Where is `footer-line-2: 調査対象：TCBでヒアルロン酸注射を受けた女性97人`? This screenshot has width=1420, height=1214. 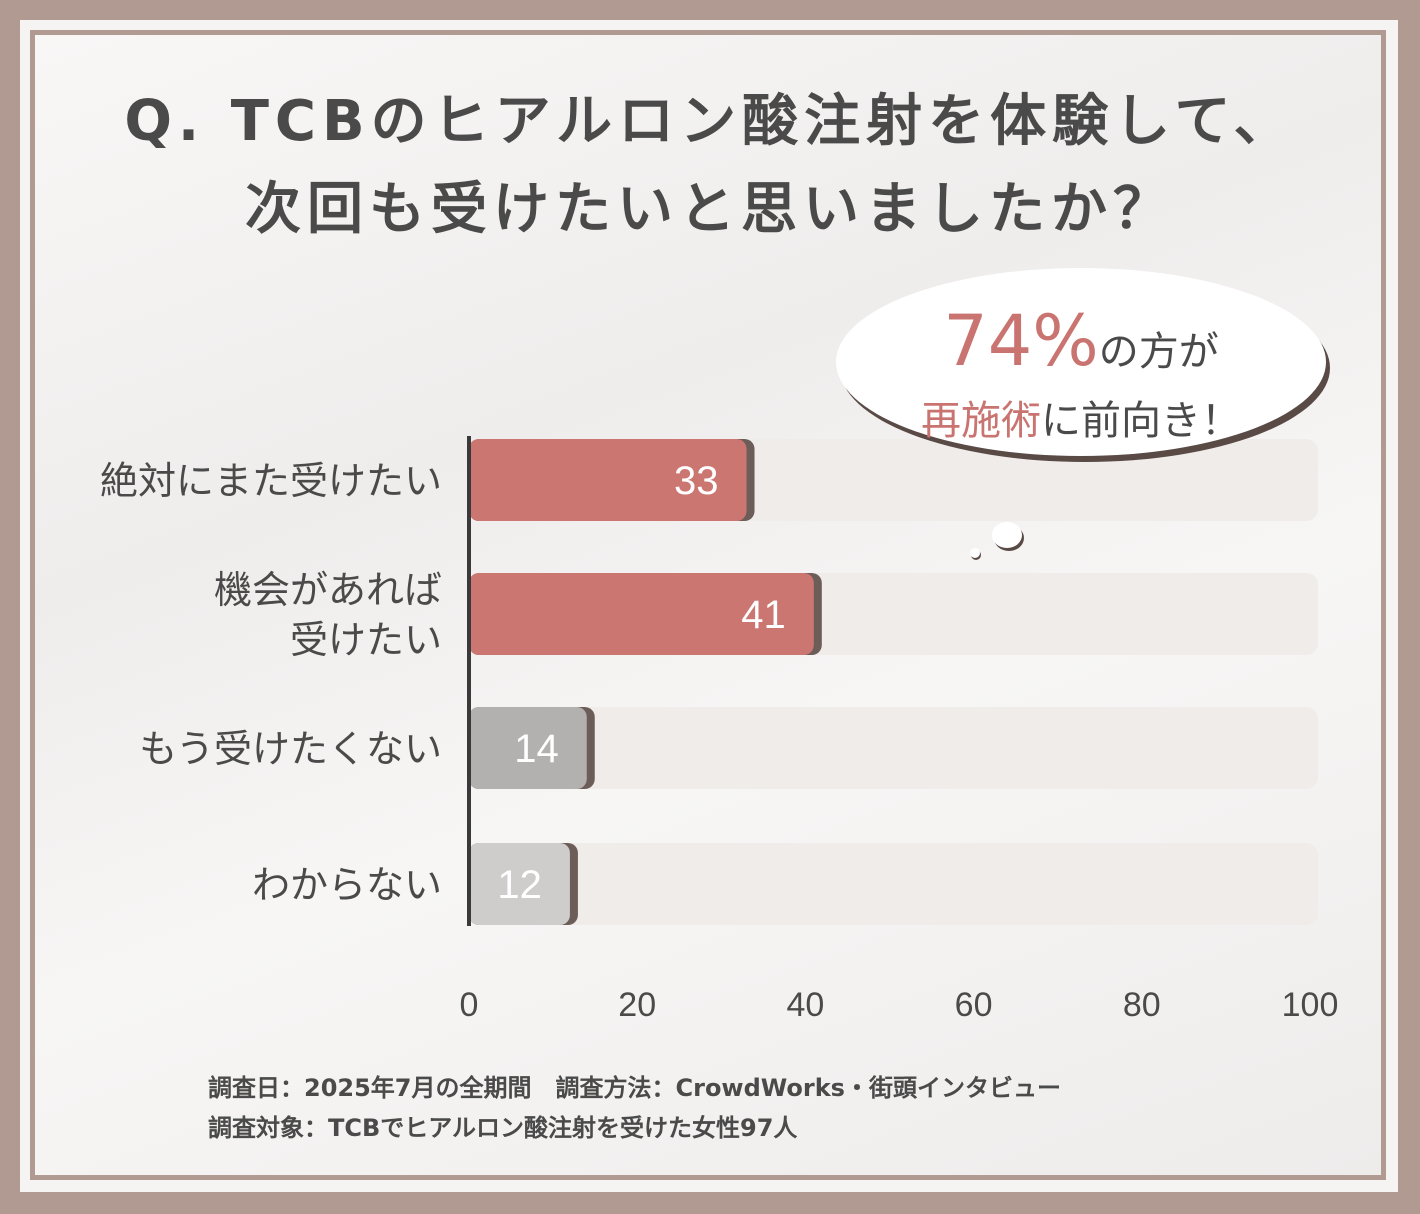 footer-line-2: 調査対象：TCBでヒアルロン酸注射を受けた女性97人 is located at coordinates (503, 1128).